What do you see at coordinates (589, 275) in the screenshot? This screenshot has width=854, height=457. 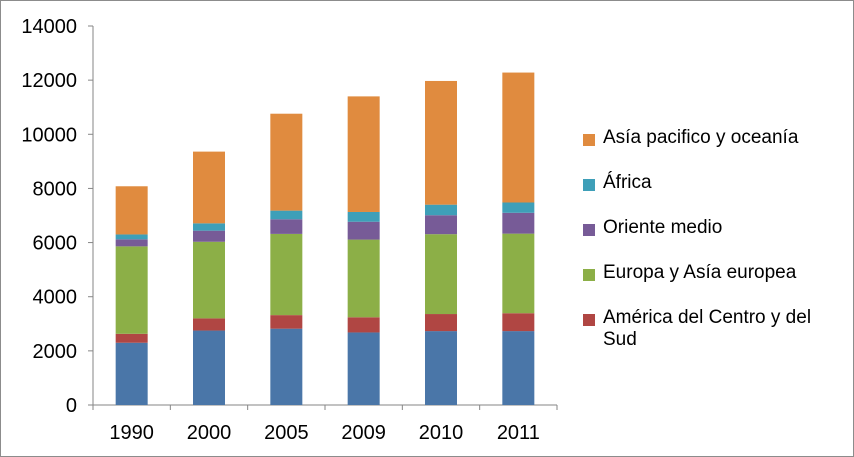 I see `legend-swatch-europa` at bounding box center [589, 275].